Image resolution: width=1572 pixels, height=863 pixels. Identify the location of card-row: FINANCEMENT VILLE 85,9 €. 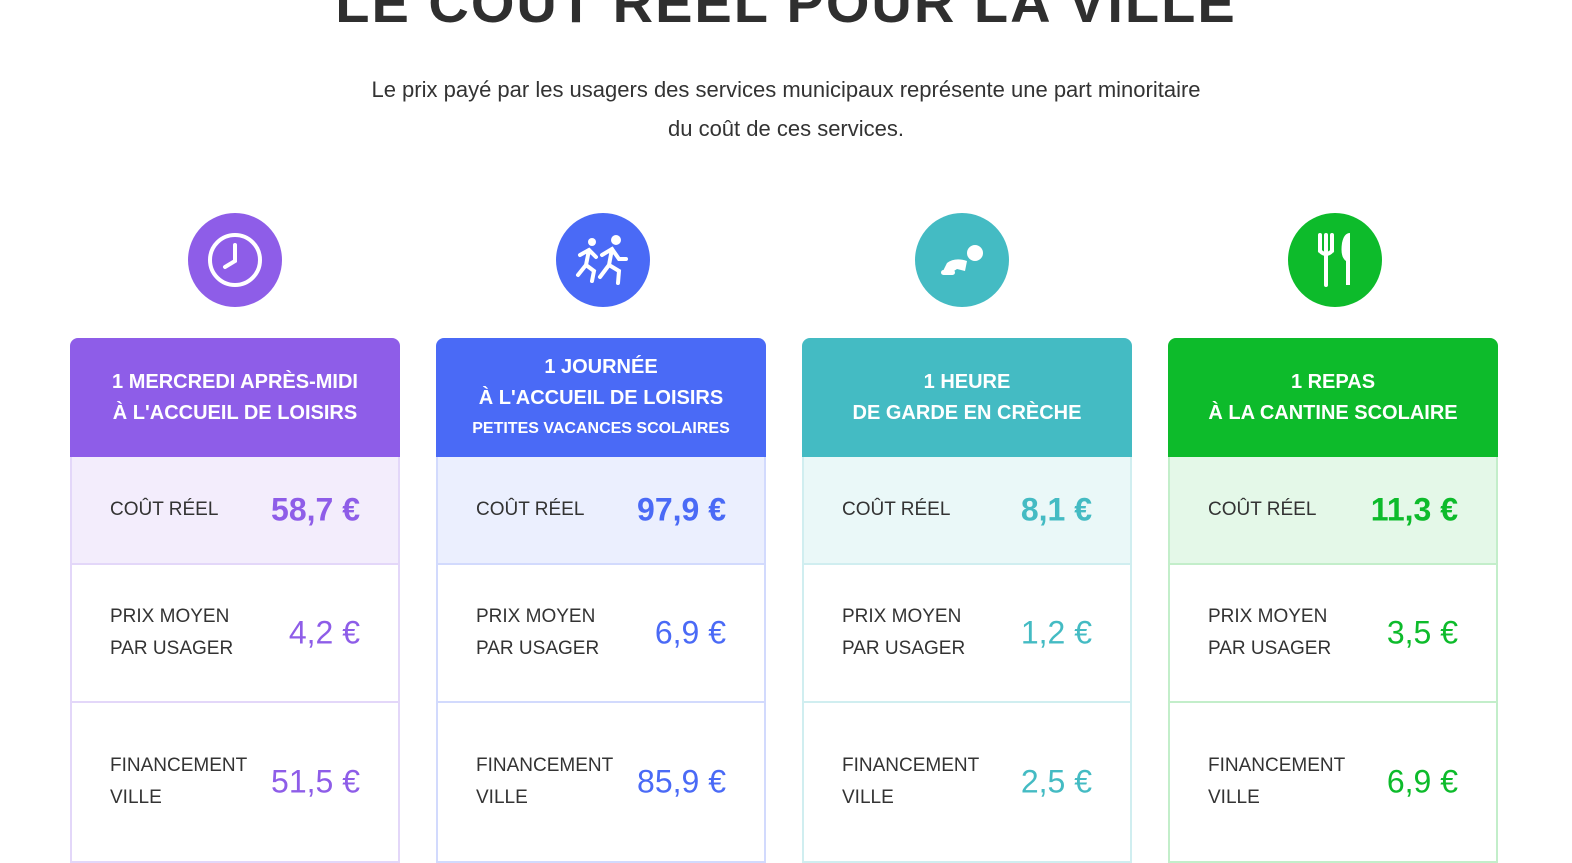
(601, 783).